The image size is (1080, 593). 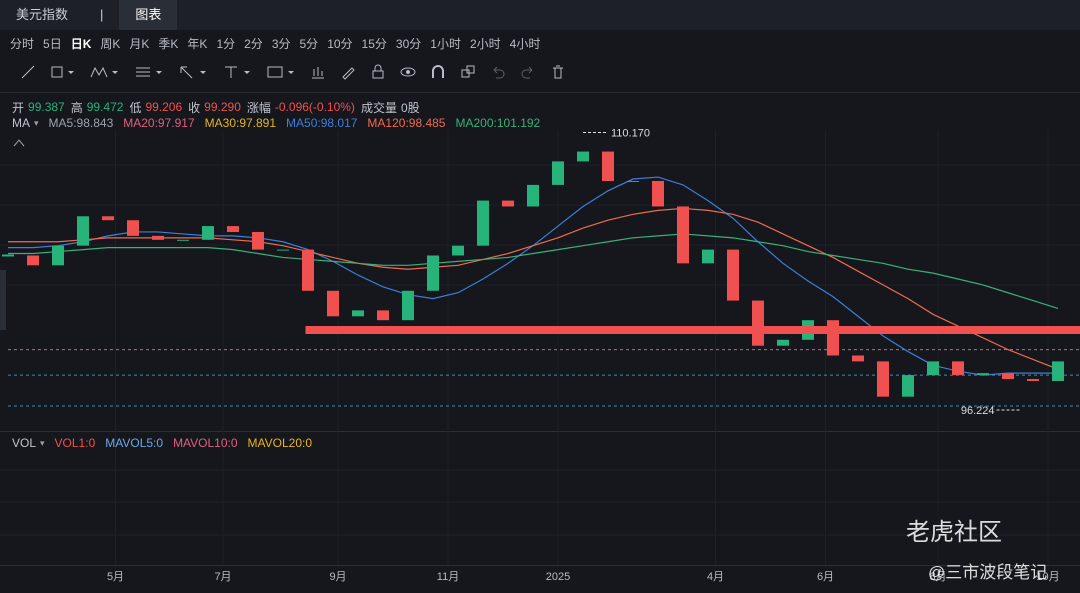 I want to click on link-tool, so click(x=468, y=72).